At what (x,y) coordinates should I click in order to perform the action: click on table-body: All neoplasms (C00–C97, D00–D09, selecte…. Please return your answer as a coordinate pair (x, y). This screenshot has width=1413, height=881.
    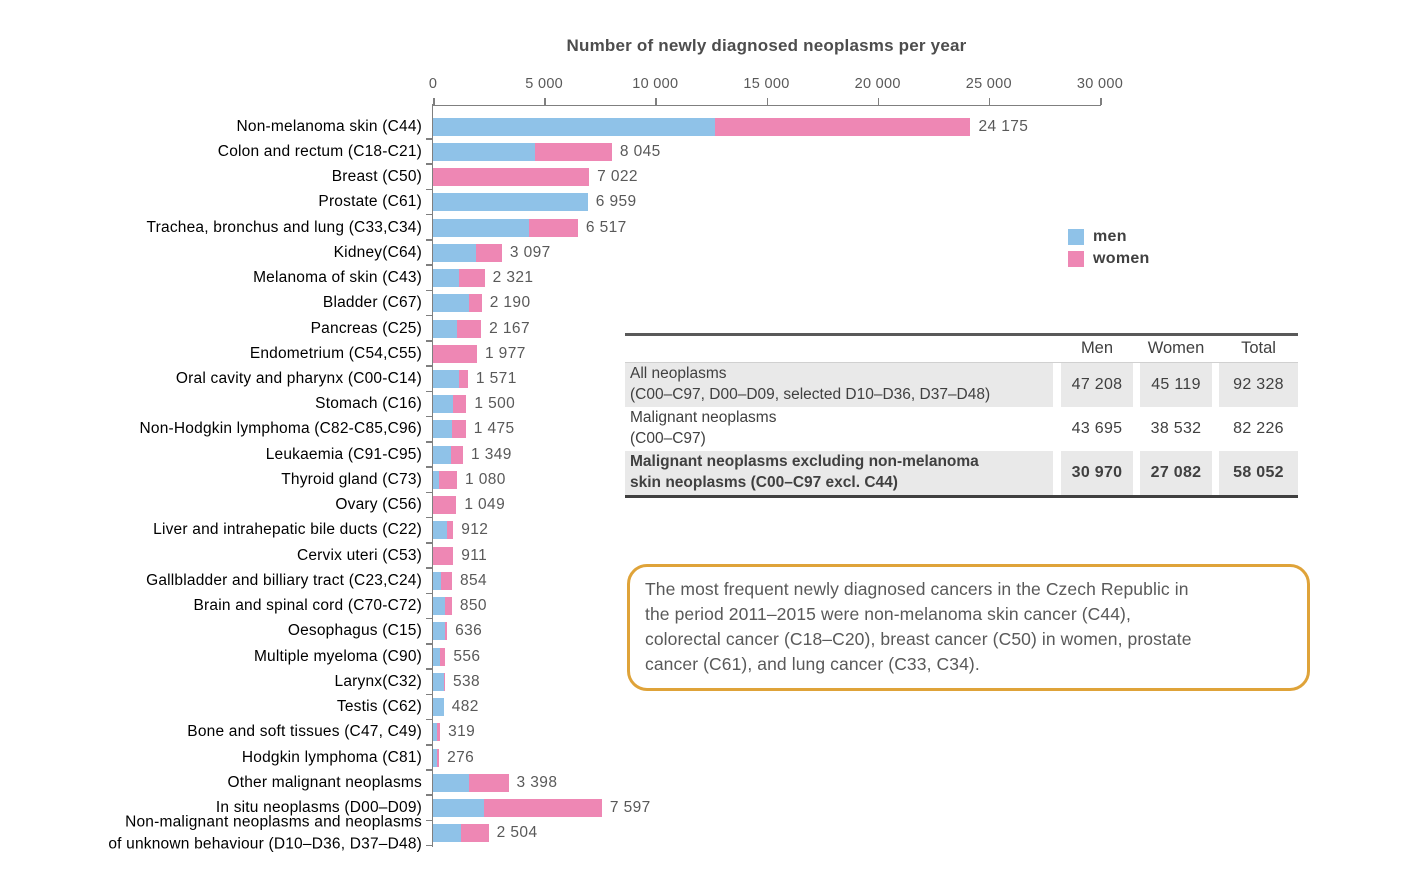
    Looking at the image, I should click on (961, 428).